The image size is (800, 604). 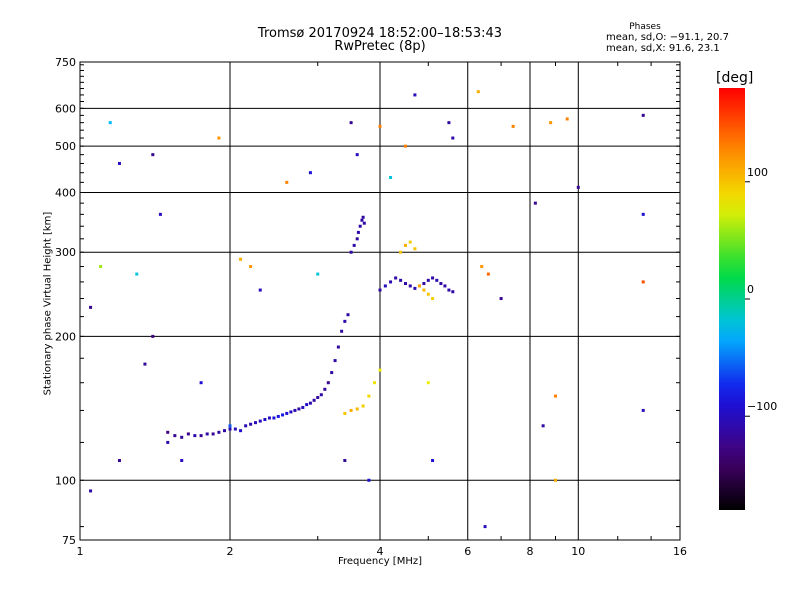 What do you see at coordinates (65, 62) in the screenshot?
I see `y-tick-label: 750` at bounding box center [65, 62].